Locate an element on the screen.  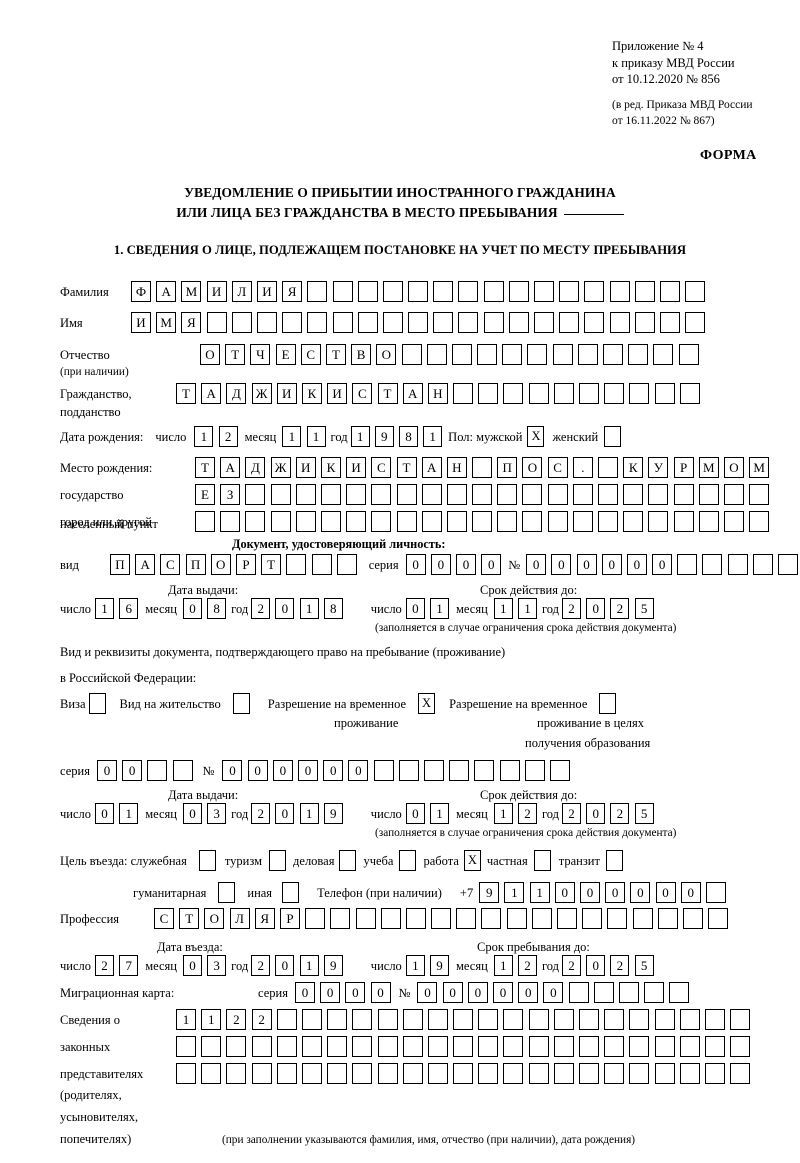
char-box: Е is located at coordinates (285, 354).